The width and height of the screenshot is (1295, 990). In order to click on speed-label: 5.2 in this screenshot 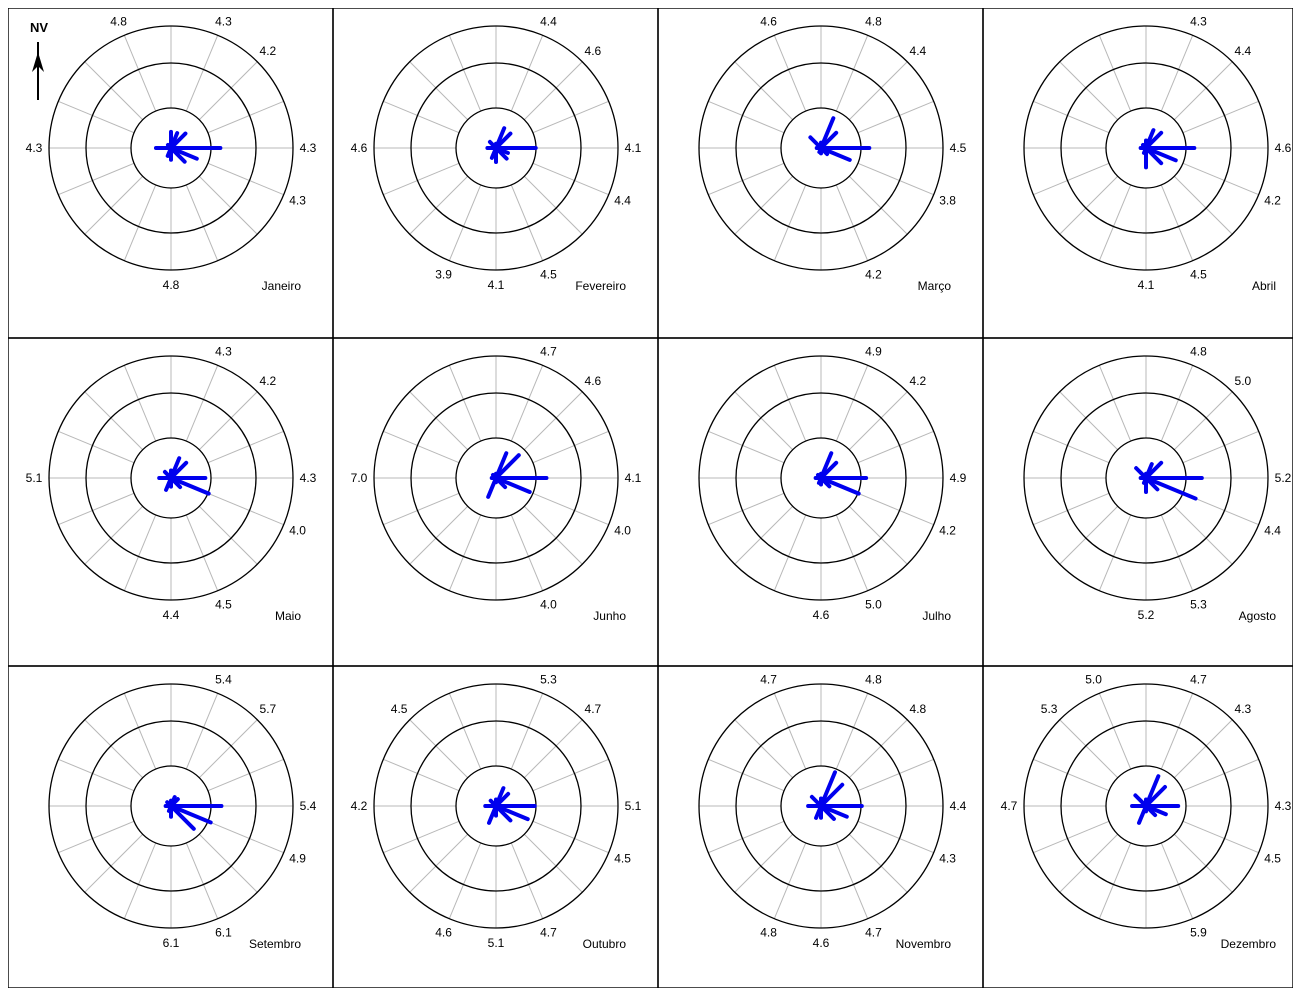, I will do `click(1146, 615)`.